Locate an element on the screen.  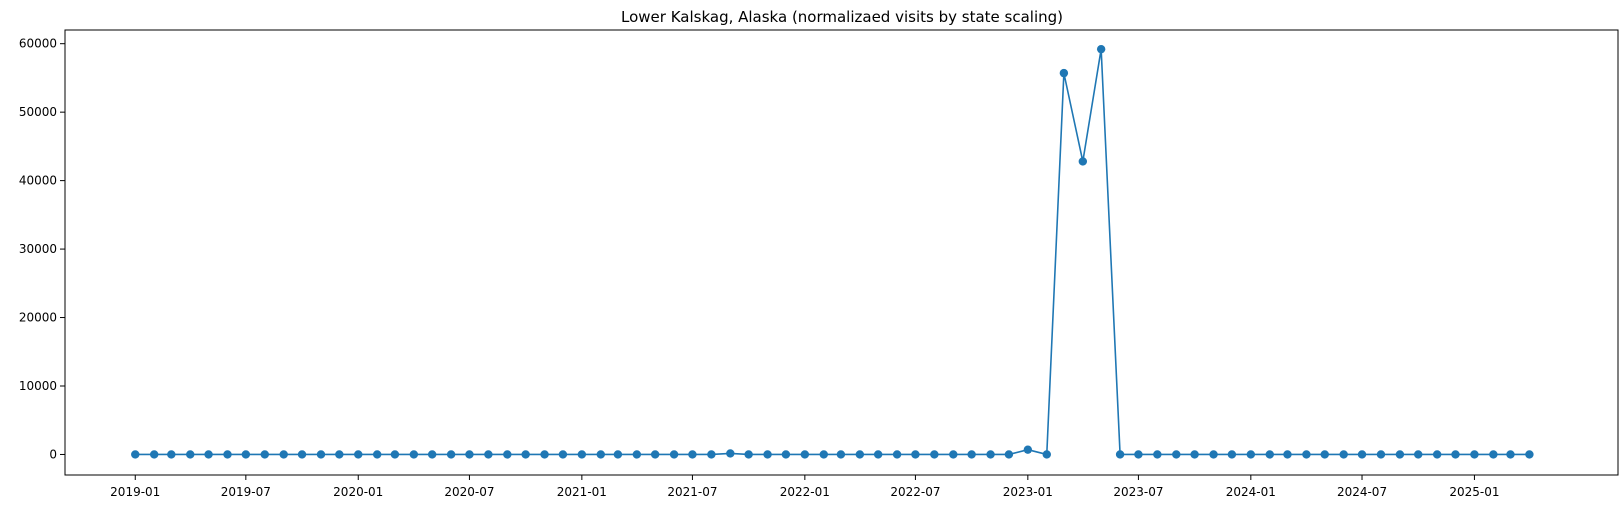
y-tick-label: 20000 is located at coordinates (38, 318).